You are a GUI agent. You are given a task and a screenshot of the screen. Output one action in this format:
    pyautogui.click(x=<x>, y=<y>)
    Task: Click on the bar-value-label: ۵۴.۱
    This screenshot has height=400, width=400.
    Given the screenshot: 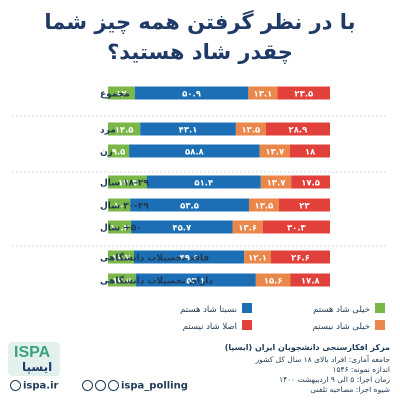 What is the action you would take?
    pyautogui.click(x=195, y=281)
    